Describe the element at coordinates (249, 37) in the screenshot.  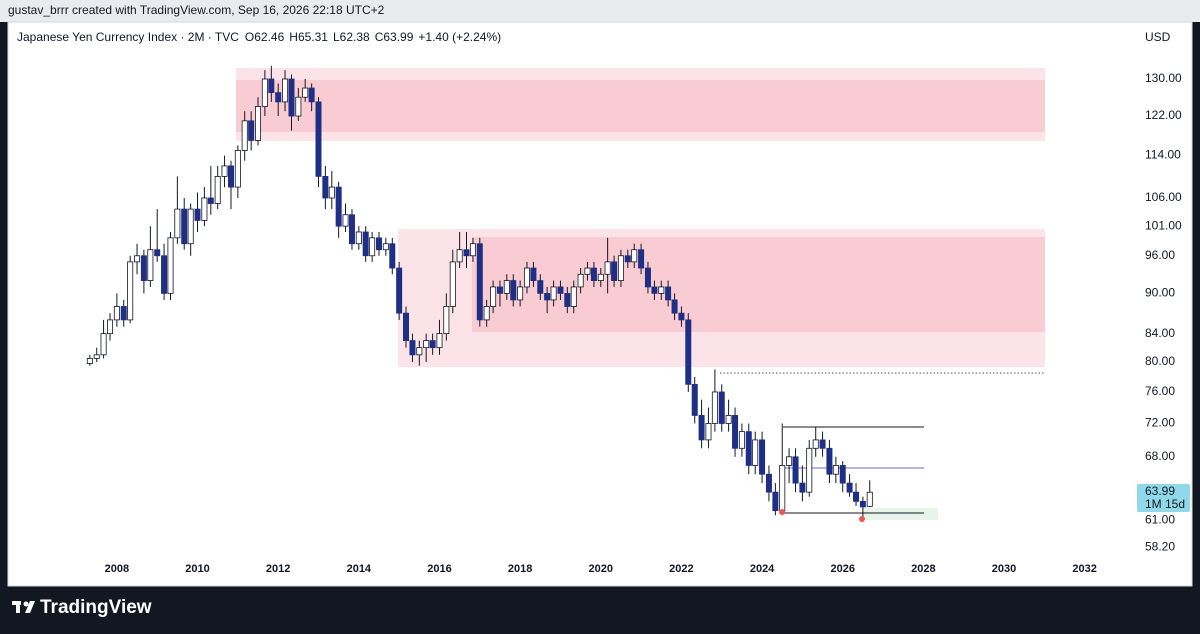
I see `legend-o: O` at that location.